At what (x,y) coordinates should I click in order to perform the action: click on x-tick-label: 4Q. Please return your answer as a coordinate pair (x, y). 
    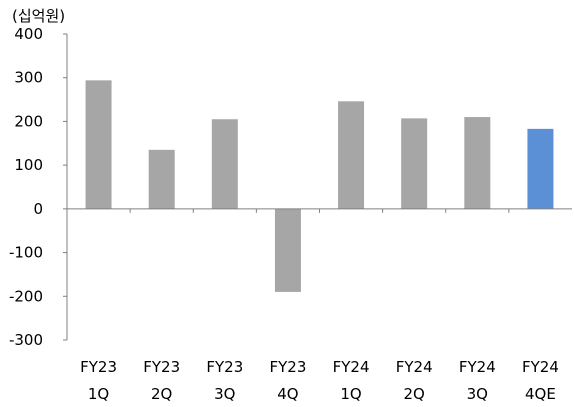
    Looking at the image, I should click on (287, 394).